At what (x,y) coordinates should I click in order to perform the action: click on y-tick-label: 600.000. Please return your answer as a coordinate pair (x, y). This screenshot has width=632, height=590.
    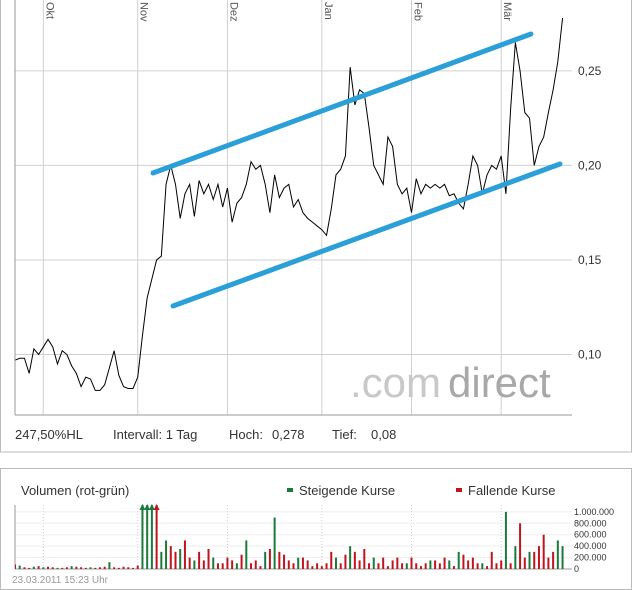
    Looking at the image, I should click on (590, 535).